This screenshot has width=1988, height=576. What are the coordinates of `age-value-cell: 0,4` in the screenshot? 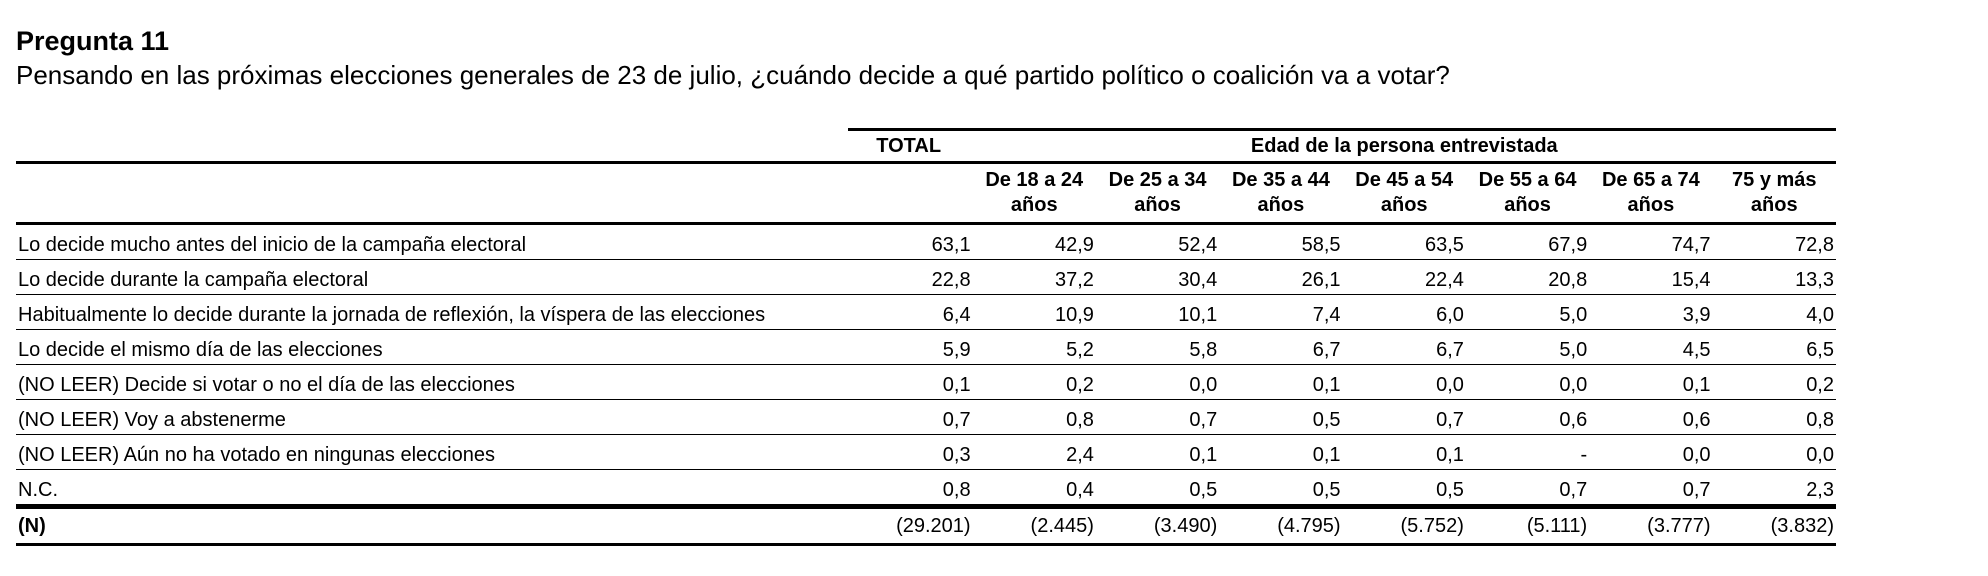 It's located at (1034, 489).